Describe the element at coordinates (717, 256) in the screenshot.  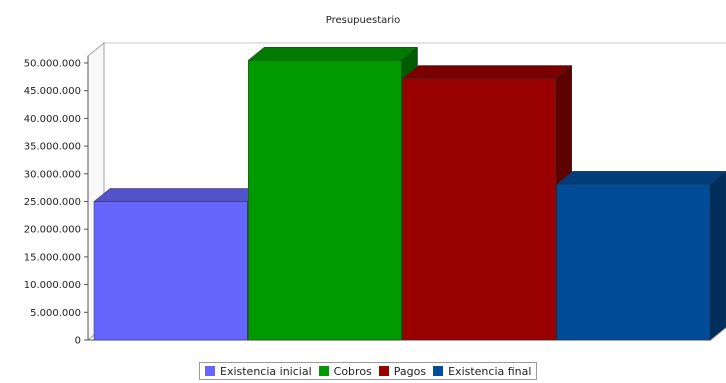
I see `bar-side` at that location.